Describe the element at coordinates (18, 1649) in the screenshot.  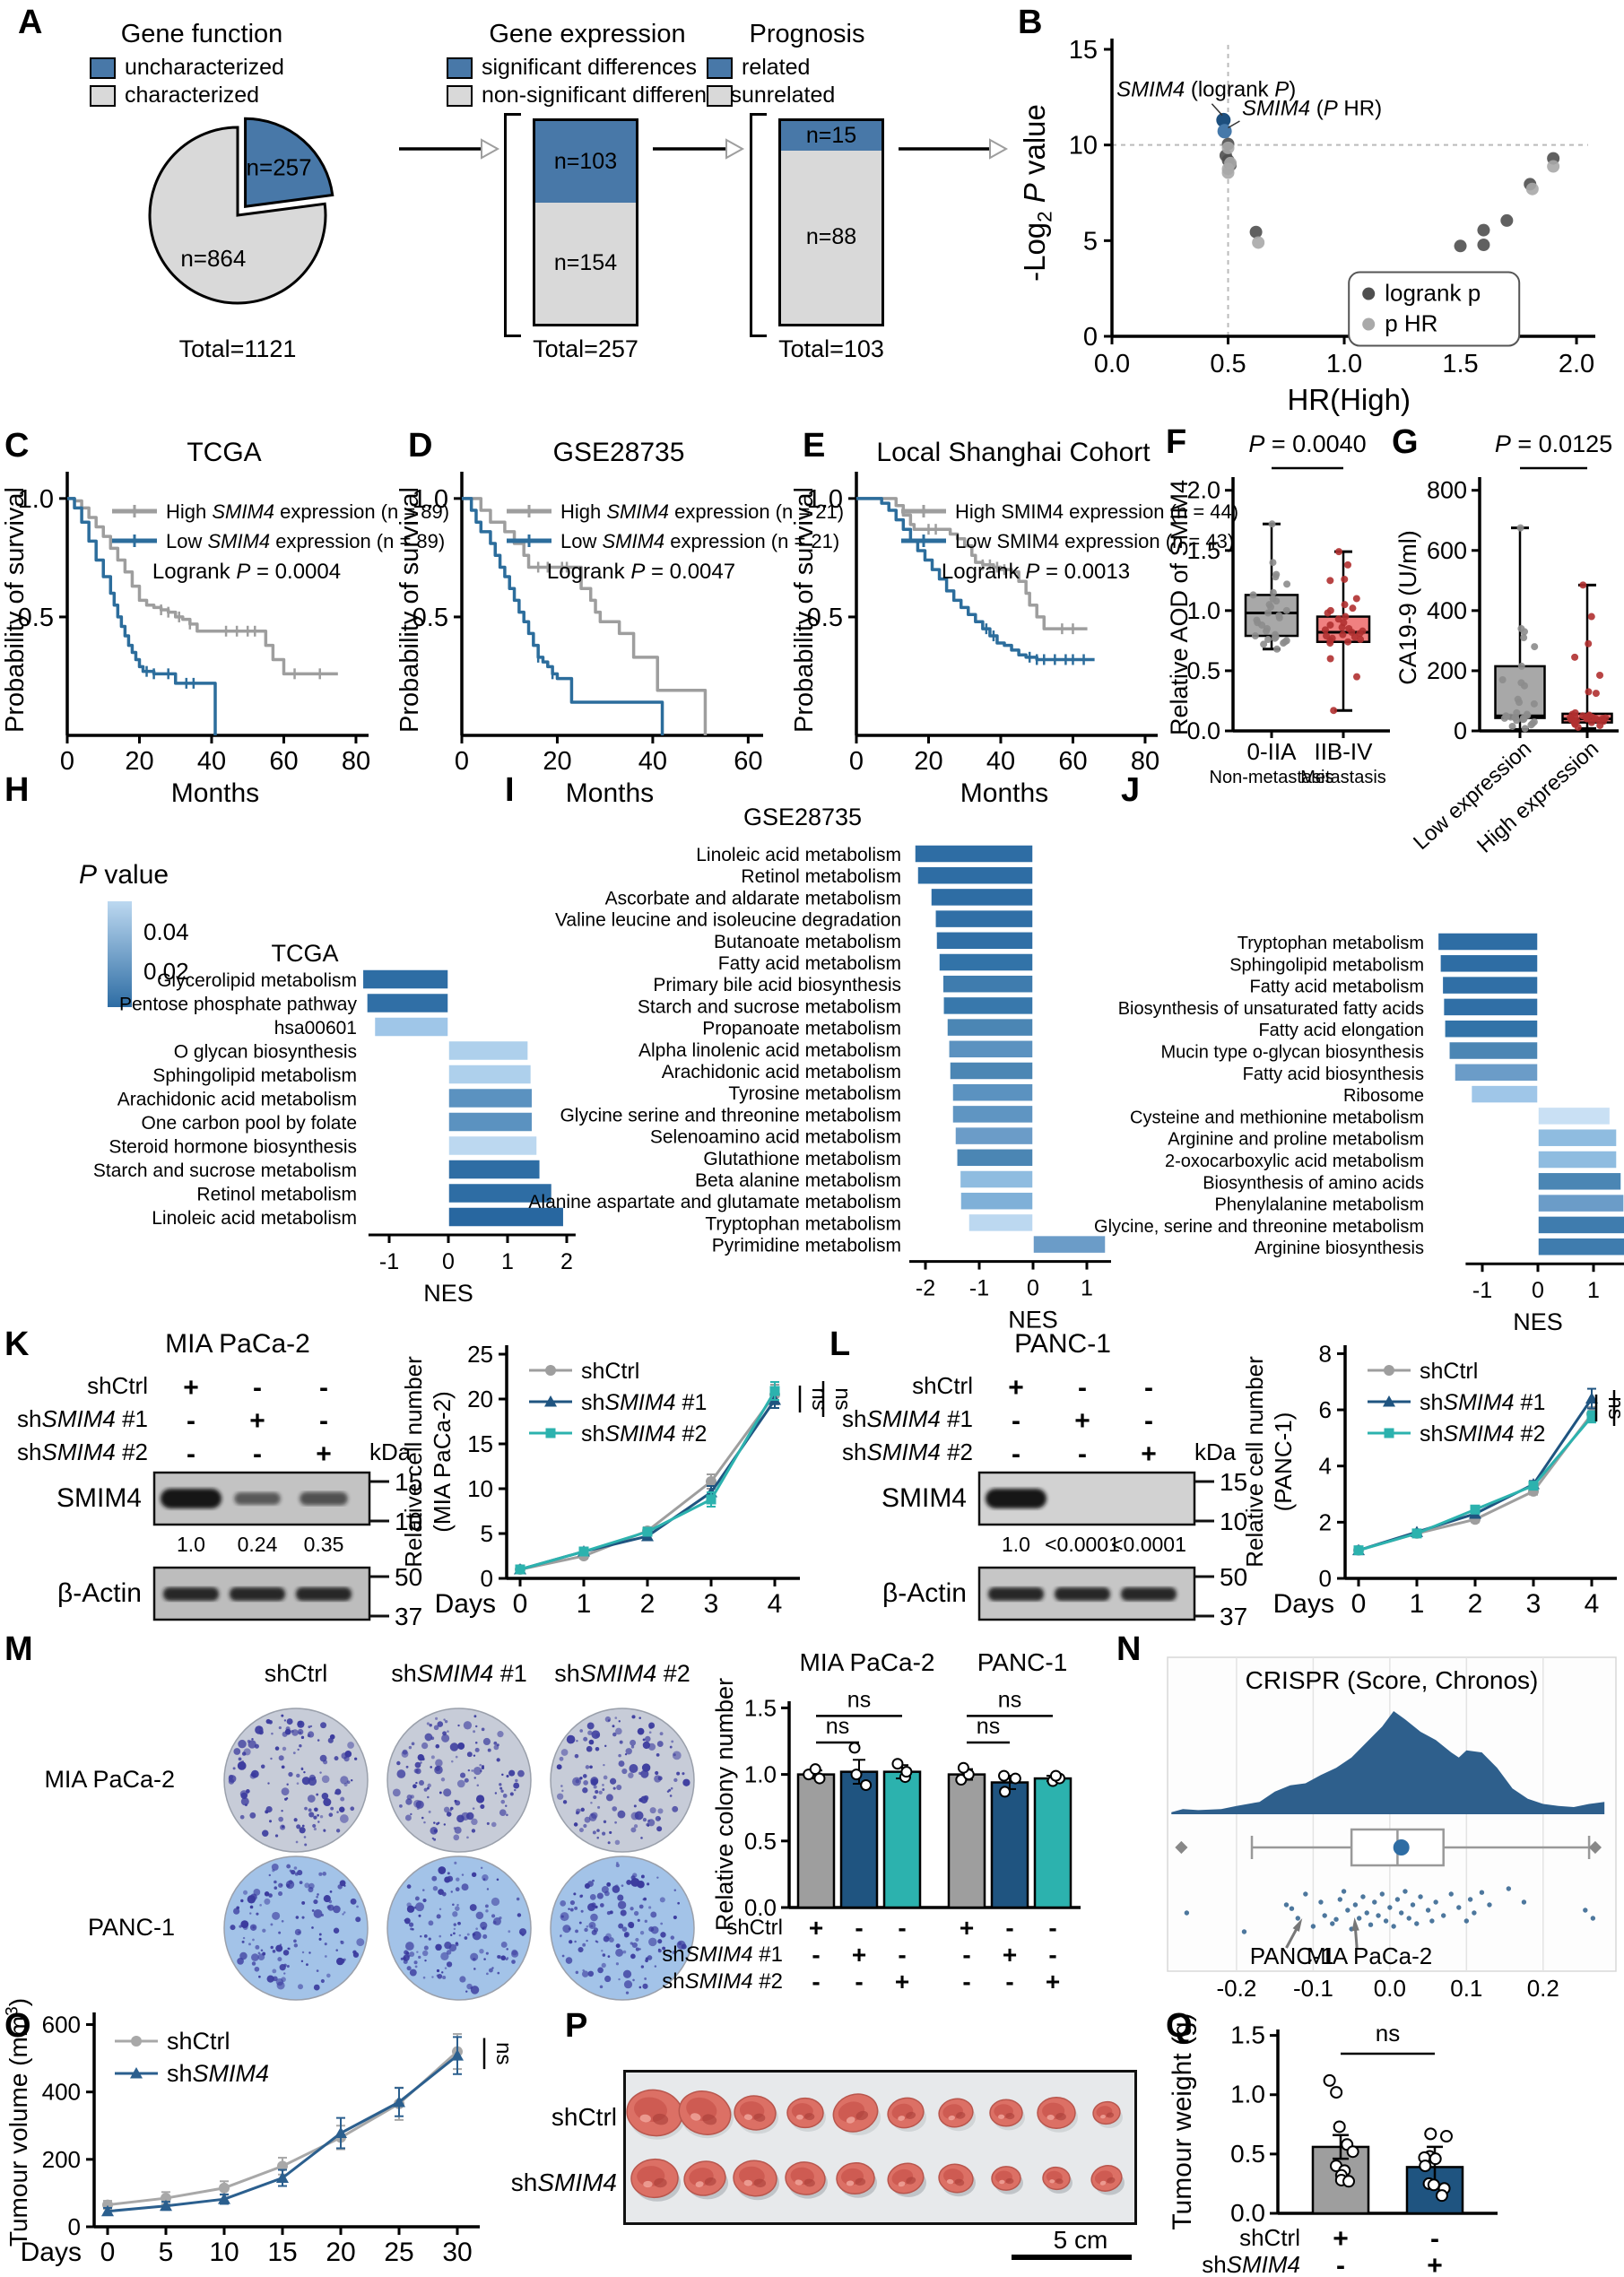
I see `panel-label-m: M` at that location.